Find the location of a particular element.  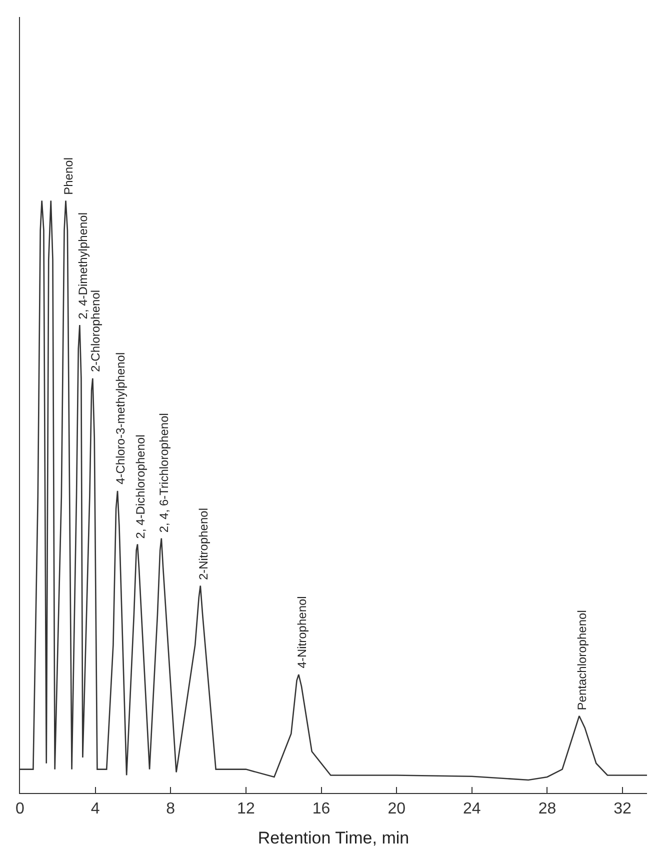

annotation: 4-Nitrophenol is located at coordinates (302, 632).